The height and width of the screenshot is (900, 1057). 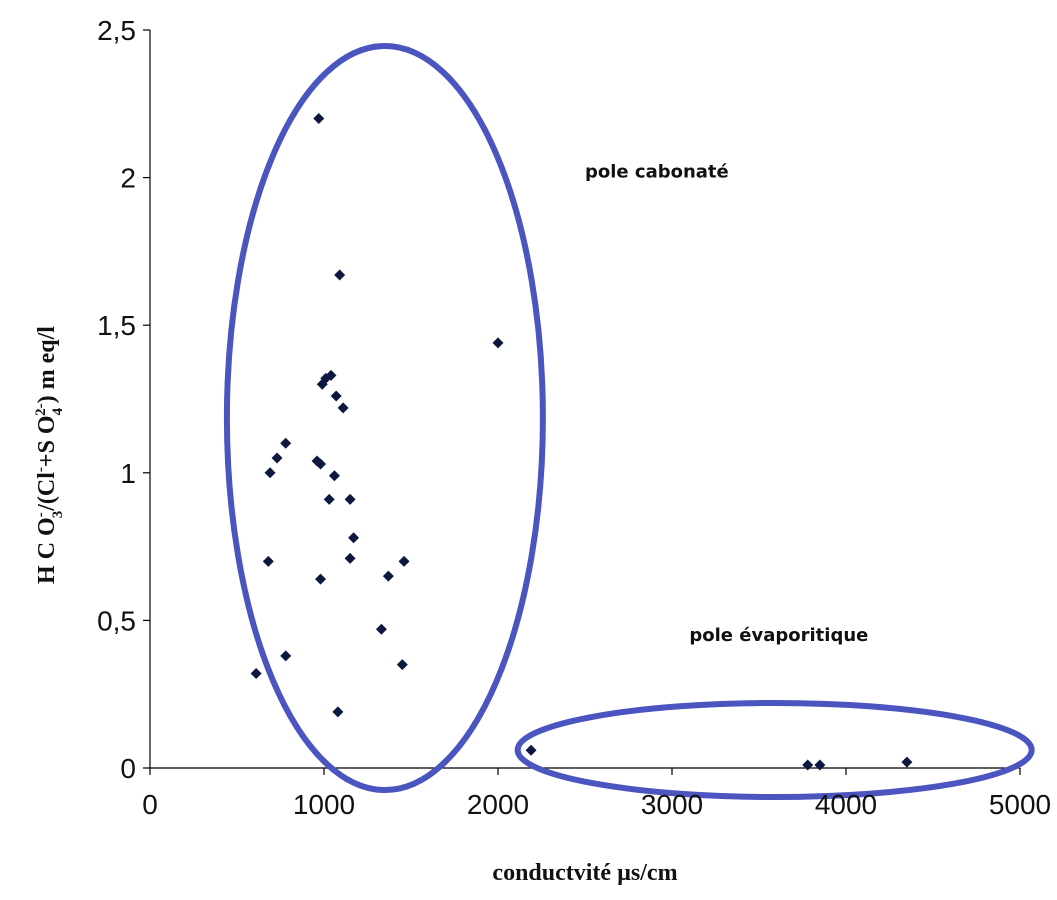 I want to click on annotation-label: pole évaporitique, so click(x=778, y=635).